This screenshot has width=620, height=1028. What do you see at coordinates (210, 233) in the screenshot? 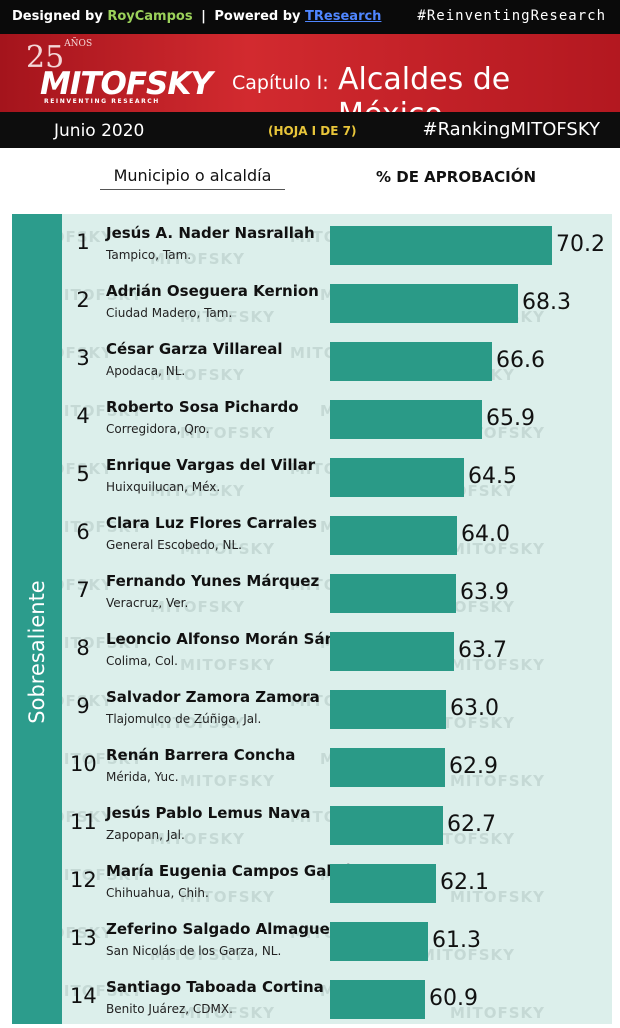
I see `mayor-name: Jesús A. Nader Nasrallah` at bounding box center [210, 233].